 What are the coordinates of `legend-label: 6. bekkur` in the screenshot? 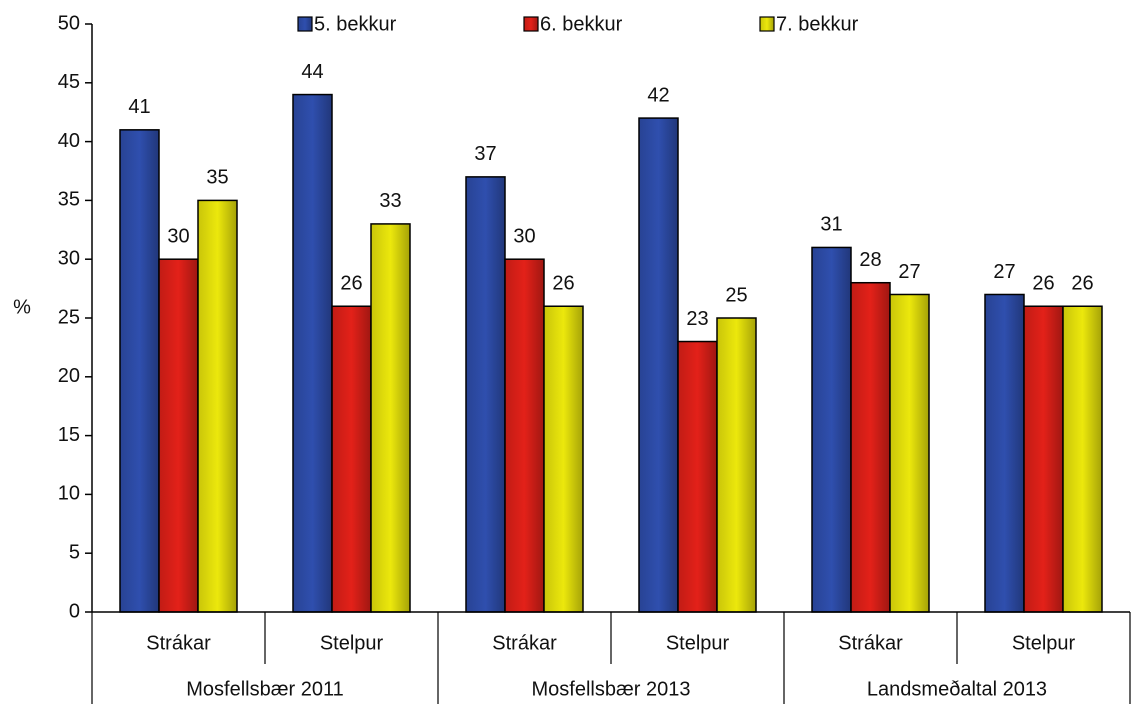 It's located at (581, 24).